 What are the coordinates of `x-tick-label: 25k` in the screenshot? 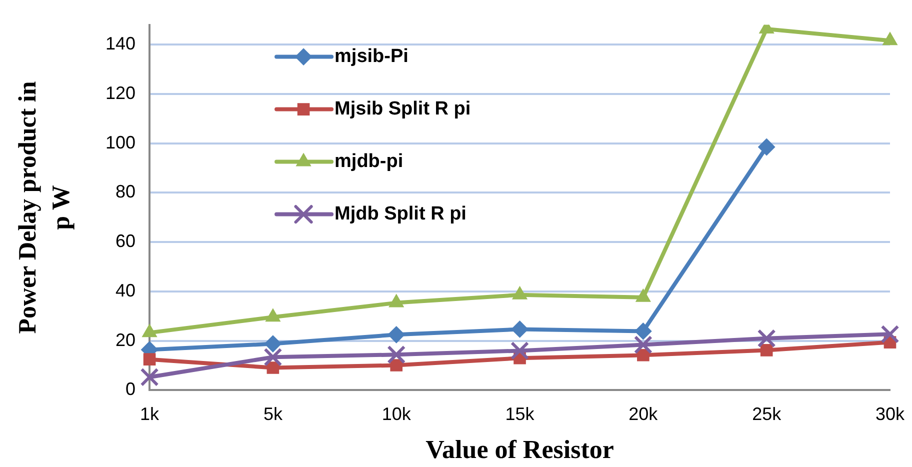 It's located at (767, 414).